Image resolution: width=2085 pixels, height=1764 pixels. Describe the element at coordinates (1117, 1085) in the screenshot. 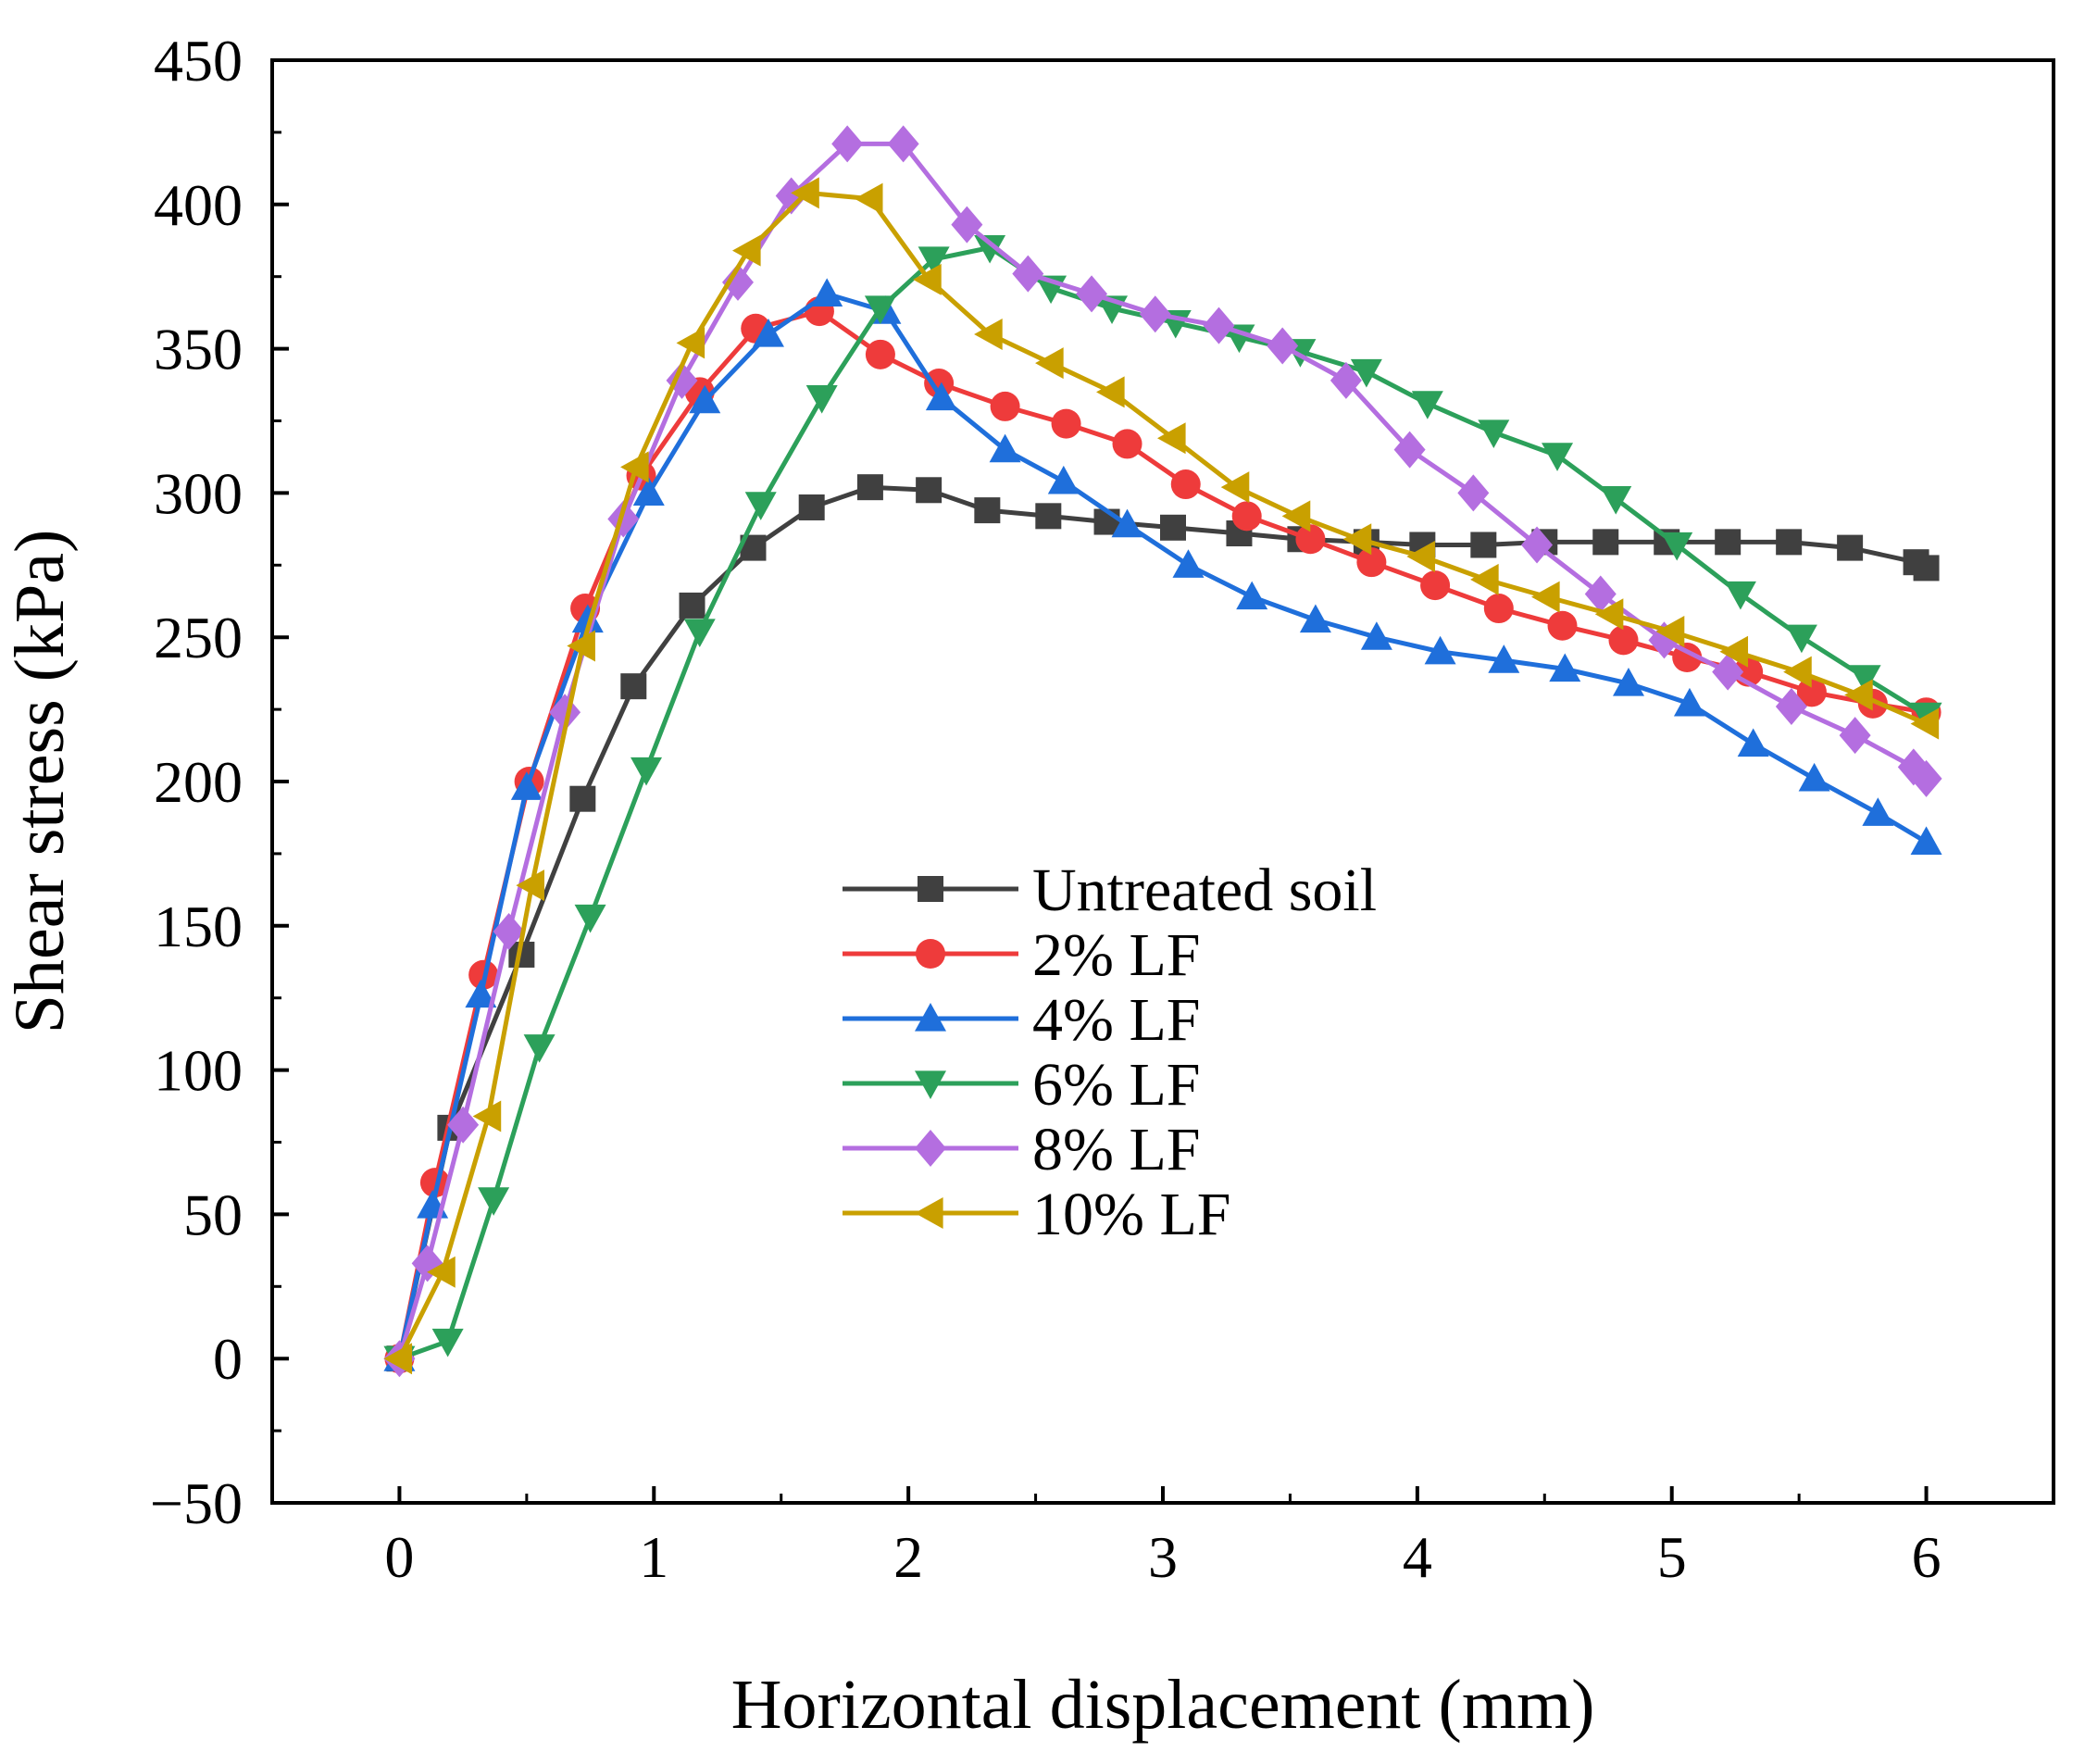

I see `legend-label: 6% LF` at that location.